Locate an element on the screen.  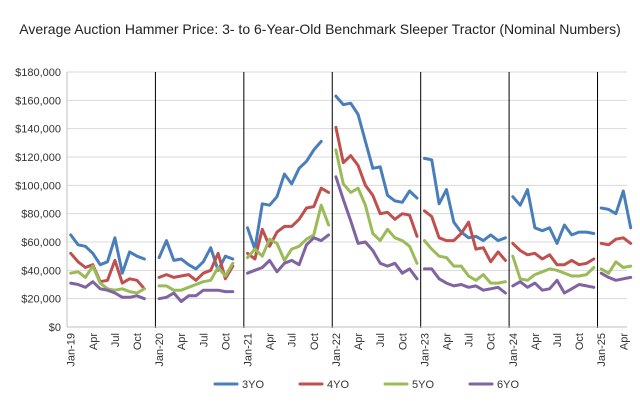
y-tick-label: $140,000 is located at coordinates (38, 130).